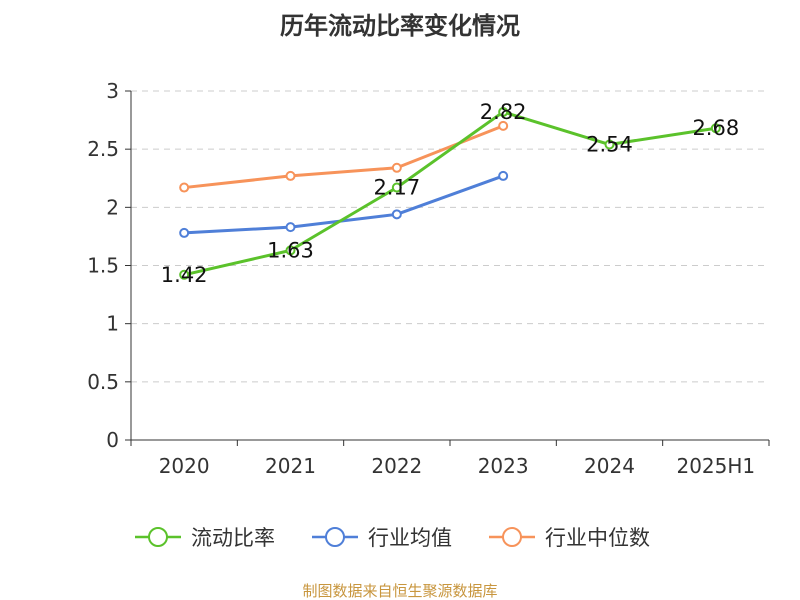 Image resolution: width=800 pixels, height=600 pixels. Describe the element at coordinates (233, 538) in the screenshot. I see `legend-label: 流动比率` at that location.